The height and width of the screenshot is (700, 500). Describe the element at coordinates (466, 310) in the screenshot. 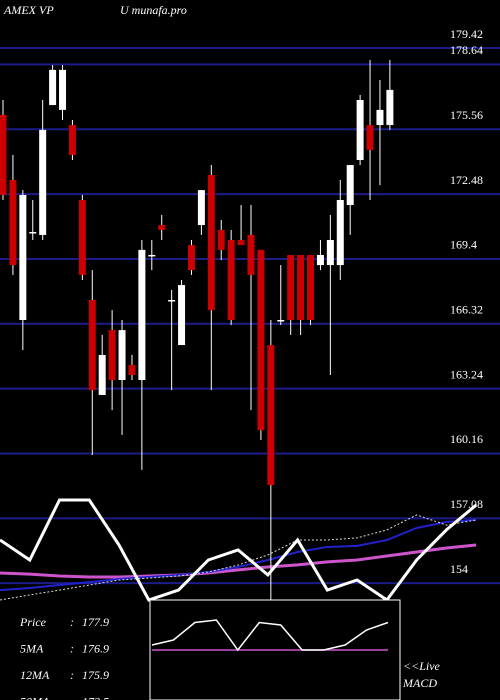

I see `y-tick-label: 166.32` at that location.